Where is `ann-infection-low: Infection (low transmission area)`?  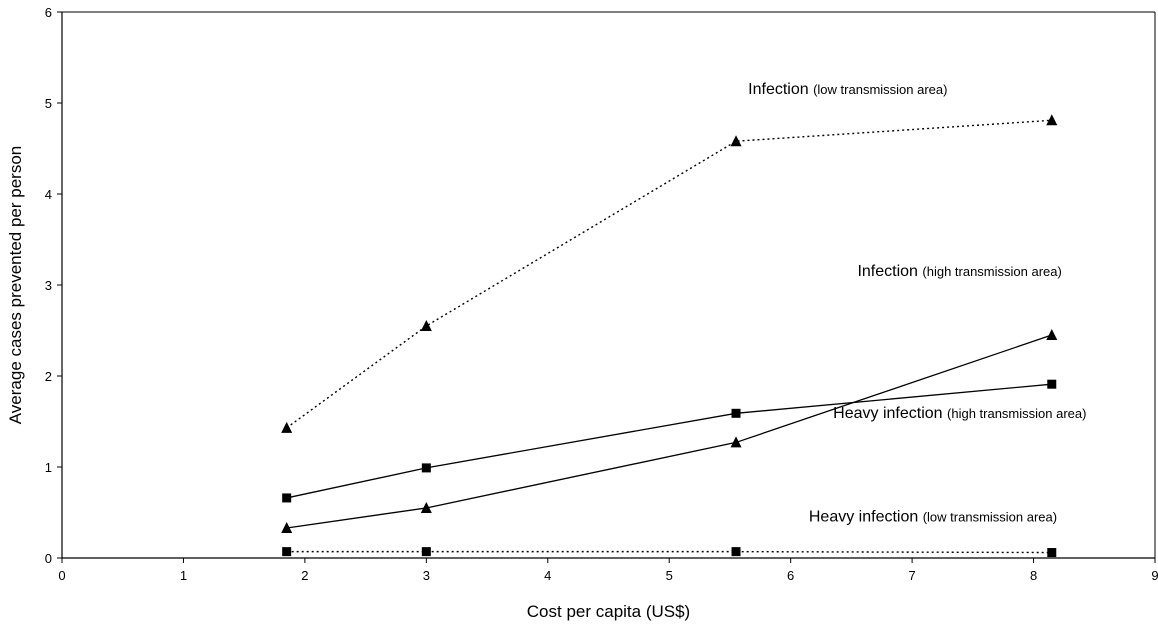 ann-infection-low: Infection (low transmission area) is located at coordinates (847, 89).